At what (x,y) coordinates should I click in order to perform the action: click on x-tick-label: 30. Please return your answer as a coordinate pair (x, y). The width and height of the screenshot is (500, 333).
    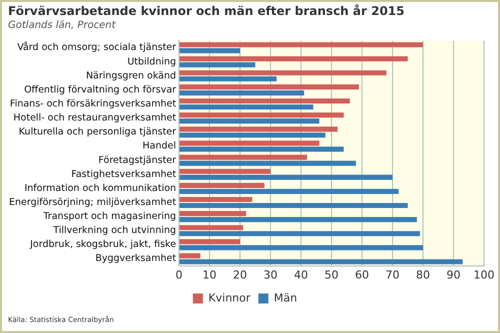
    Looking at the image, I should click on (271, 275).